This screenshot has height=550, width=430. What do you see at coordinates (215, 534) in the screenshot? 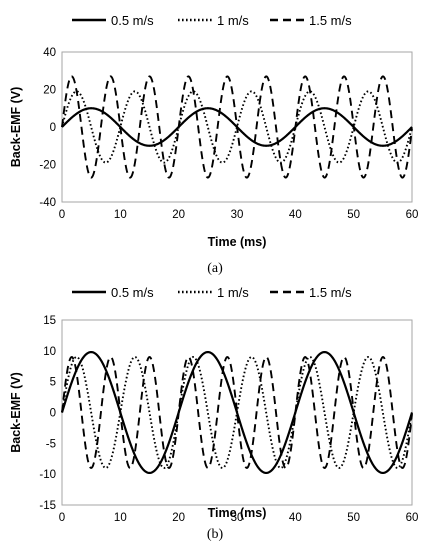
I see `panel-caption: (b)` at bounding box center [215, 534].